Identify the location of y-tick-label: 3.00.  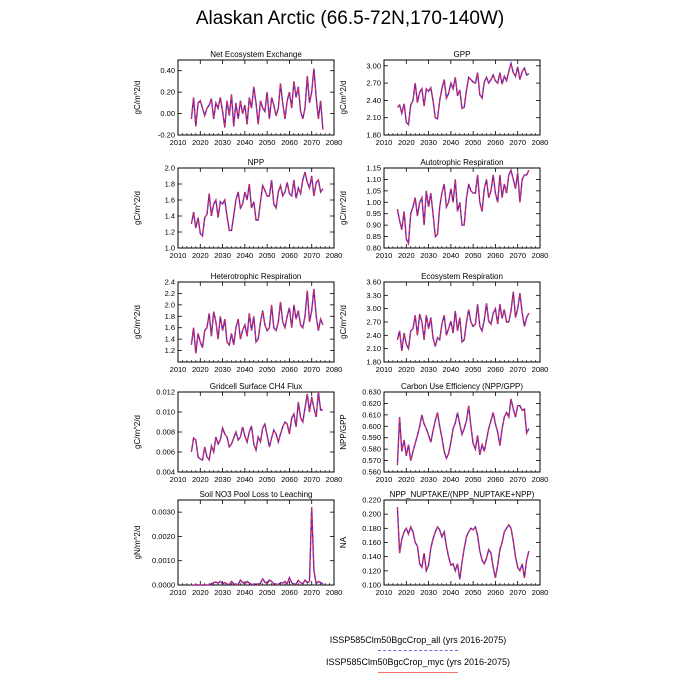
(373, 308).